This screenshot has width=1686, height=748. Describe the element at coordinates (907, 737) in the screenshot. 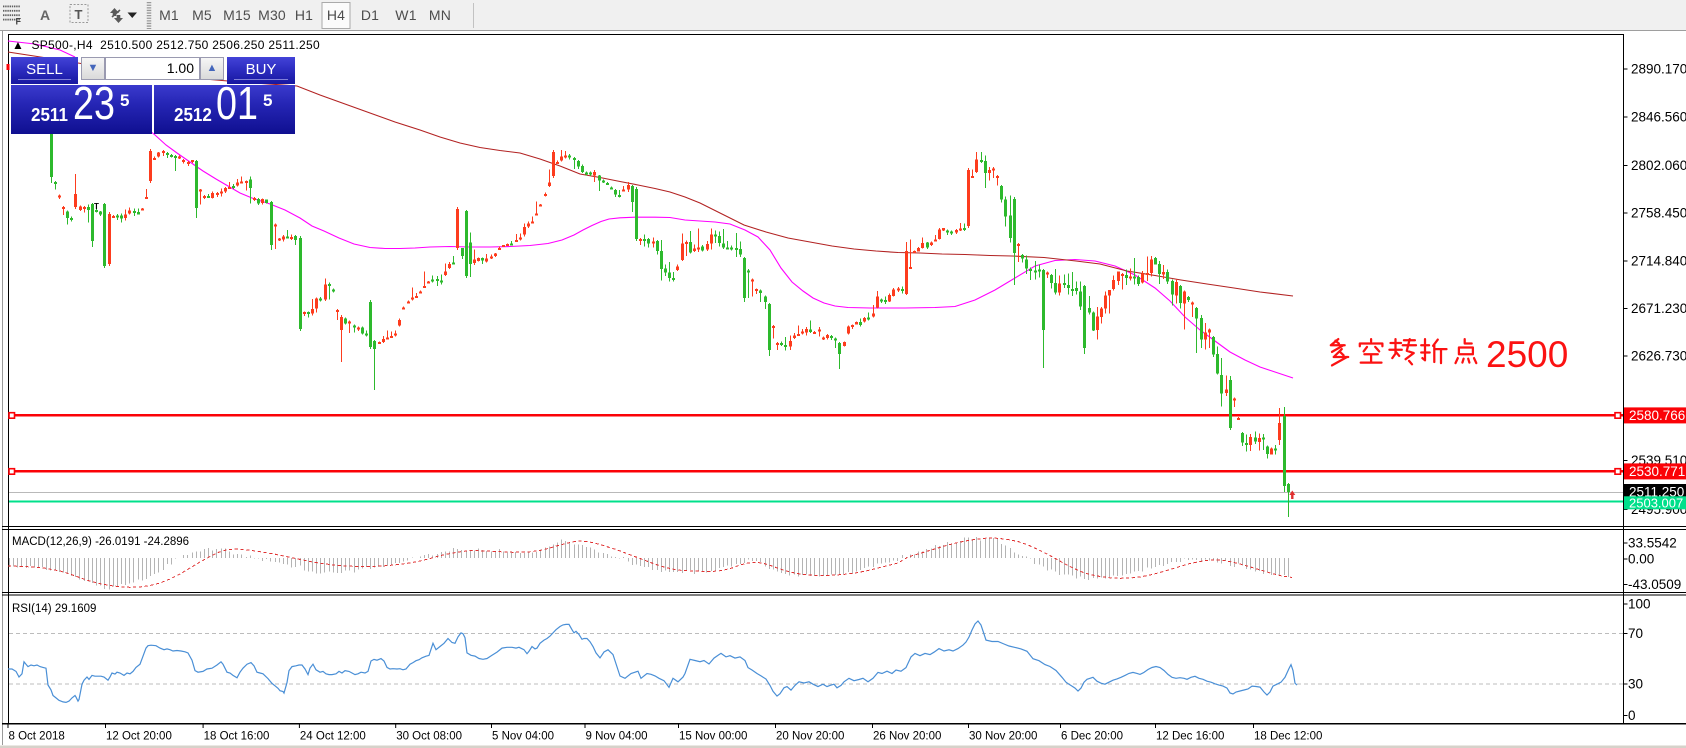

I see `svg-text: 26 Nov 20:00` at that location.